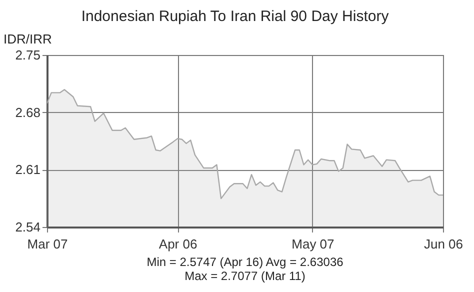 This screenshot has width=474, height=292. Describe the element at coordinates (27, 227) in the screenshot. I see `y-tick-label: 2.54` at that location.